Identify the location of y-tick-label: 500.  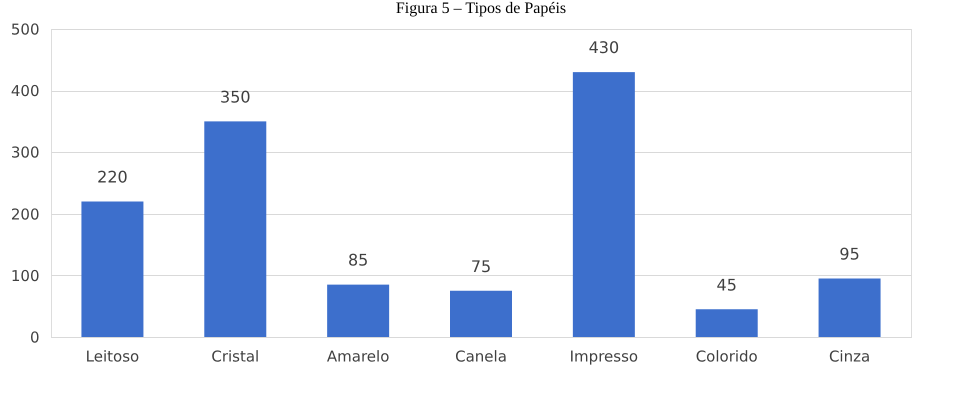
(25, 29).